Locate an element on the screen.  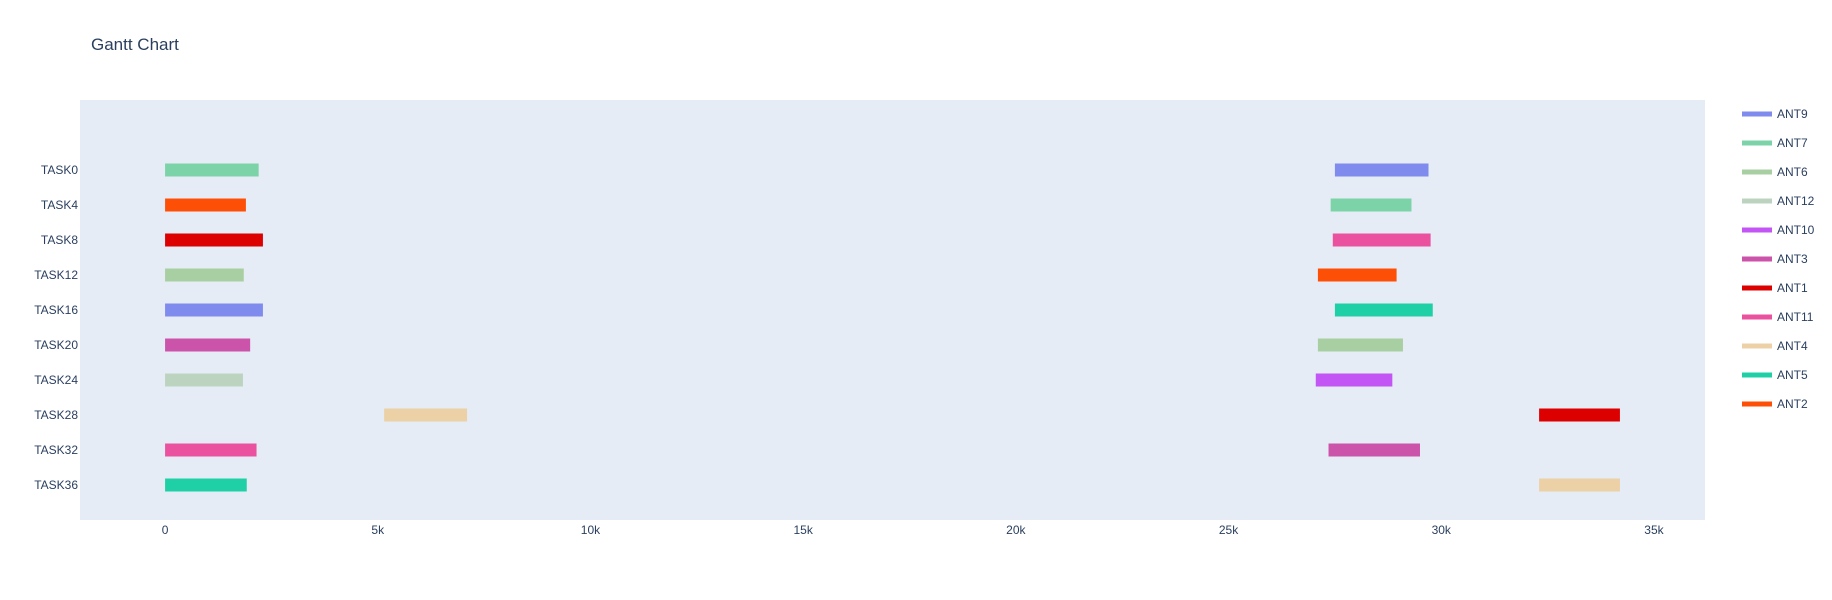
legend-item: ANT9 is located at coordinates (1775, 114).